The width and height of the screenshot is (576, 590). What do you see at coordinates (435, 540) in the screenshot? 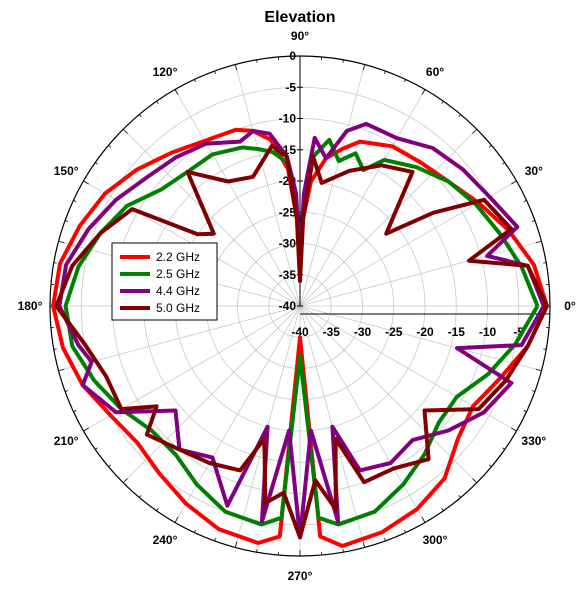
I see `angle-tick-label: 300°` at bounding box center [435, 540].